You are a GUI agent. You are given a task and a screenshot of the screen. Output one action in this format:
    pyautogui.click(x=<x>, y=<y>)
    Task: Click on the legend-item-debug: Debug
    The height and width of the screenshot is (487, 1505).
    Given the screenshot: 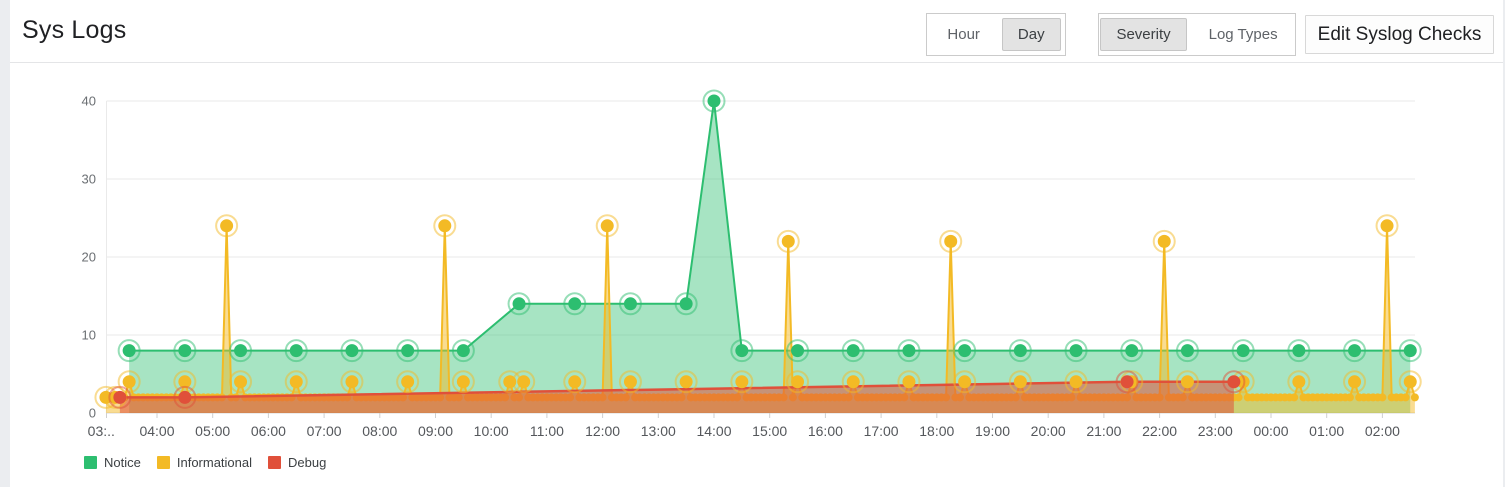 What is the action you would take?
    pyautogui.click(x=297, y=462)
    